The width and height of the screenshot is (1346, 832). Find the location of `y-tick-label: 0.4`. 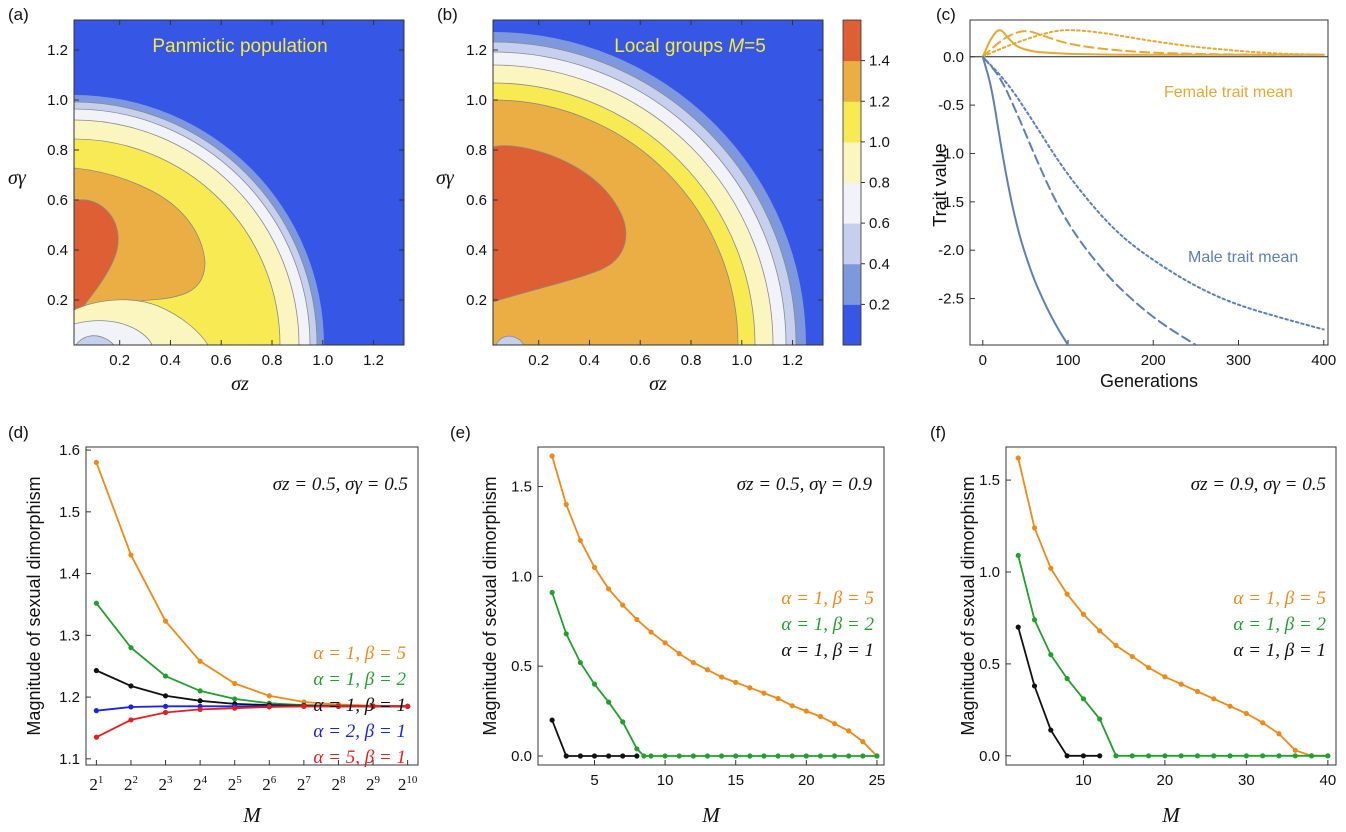

y-tick-label: 0.4 is located at coordinates (57, 250).